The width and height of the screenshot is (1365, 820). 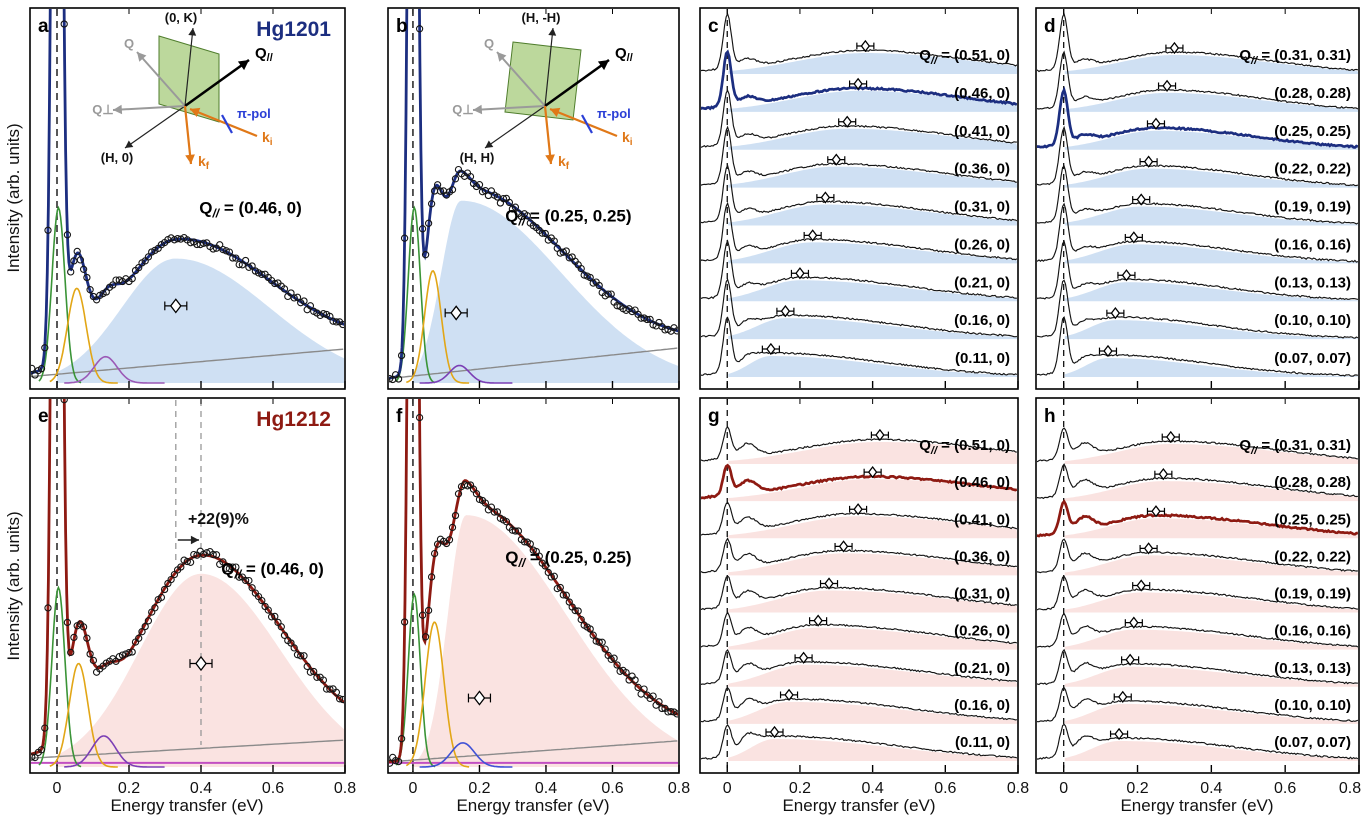 What do you see at coordinates (1197, 805) in the screenshot?
I see `x-axis-label-col-d: Energy transfer (eV)` at bounding box center [1197, 805].